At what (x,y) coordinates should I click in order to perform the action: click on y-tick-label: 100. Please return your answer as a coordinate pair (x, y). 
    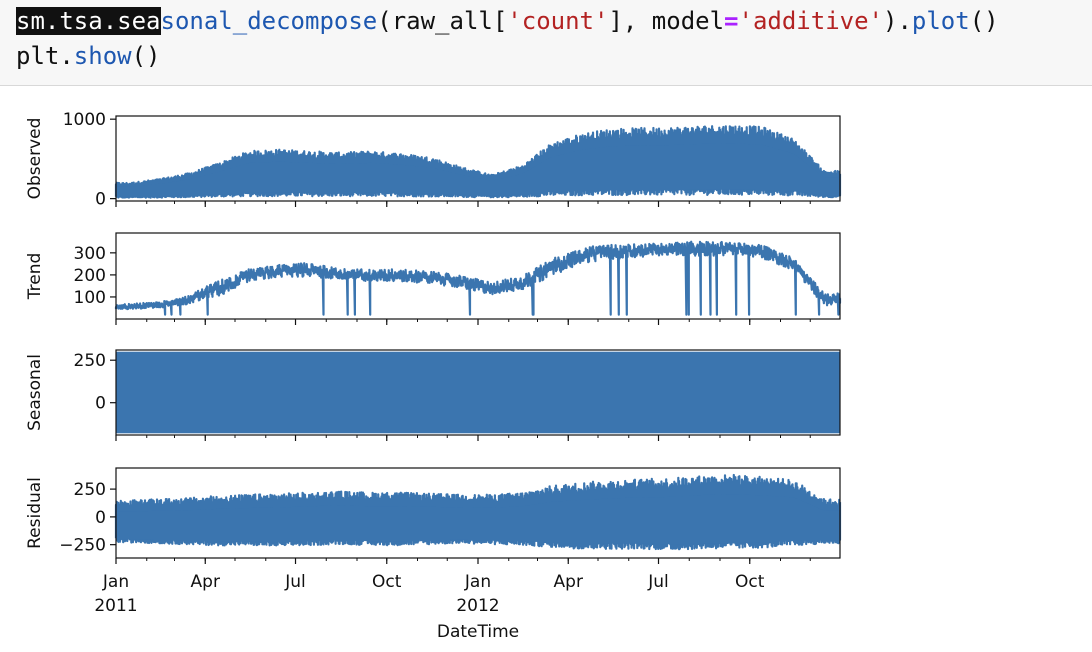
    Looking at the image, I should click on (90, 298).